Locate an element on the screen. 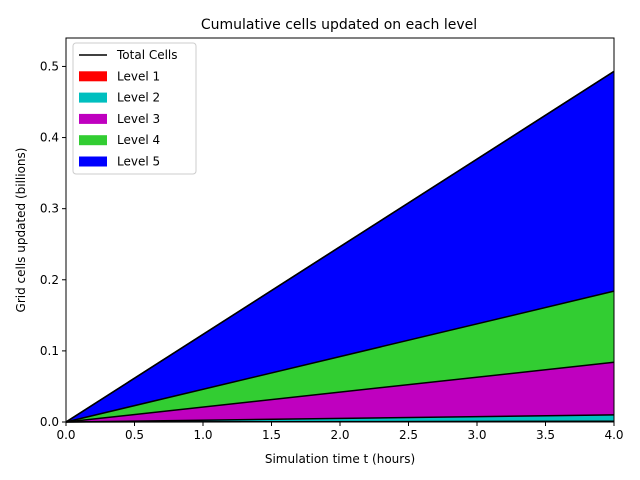 Image resolution: width=640 pixels, height=480 pixels. x-tick-label: 2.5 is located at coordinates (408, 435).